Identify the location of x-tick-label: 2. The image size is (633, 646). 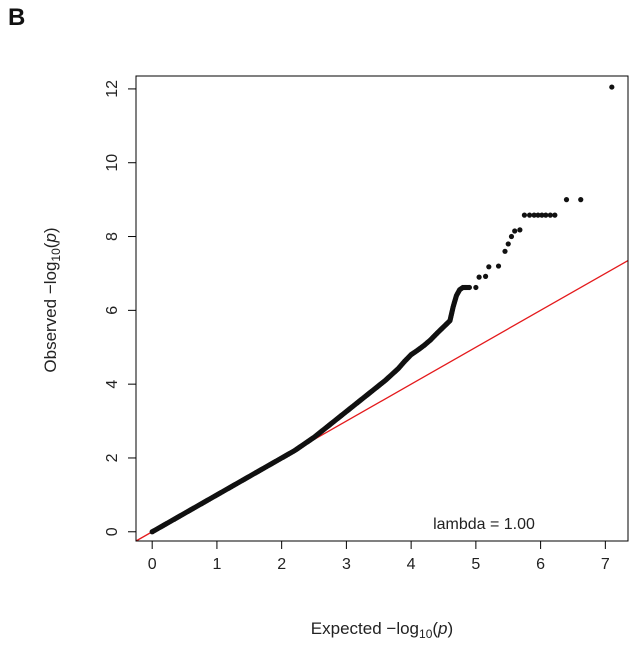
(281, 564).